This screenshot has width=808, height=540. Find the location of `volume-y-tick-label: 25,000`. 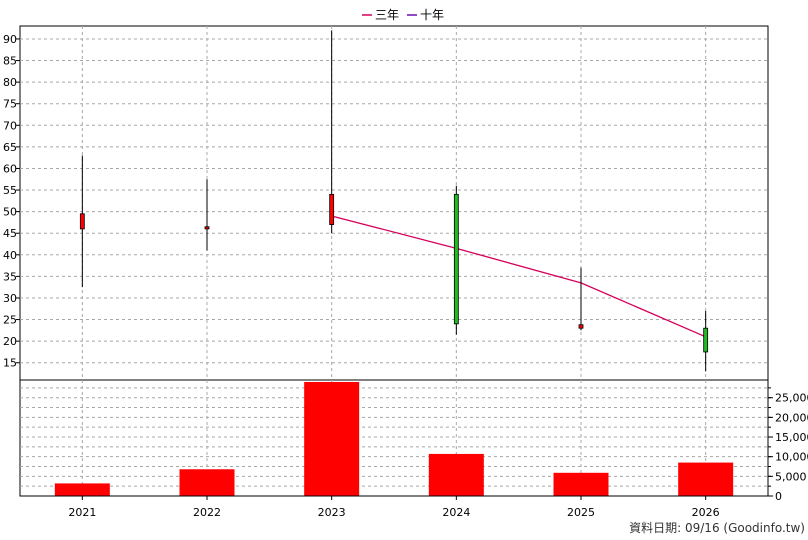

volume-y-tick-label: 25,000 is located at coordinates (791, 398).